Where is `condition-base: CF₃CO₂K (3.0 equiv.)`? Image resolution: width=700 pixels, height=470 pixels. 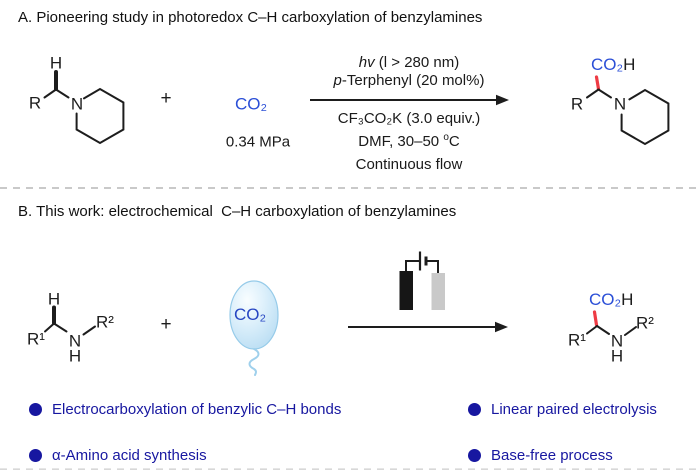 condition-base: CF₃CO₂K (3.0 equiv.) is located at coordinates (409, 118).